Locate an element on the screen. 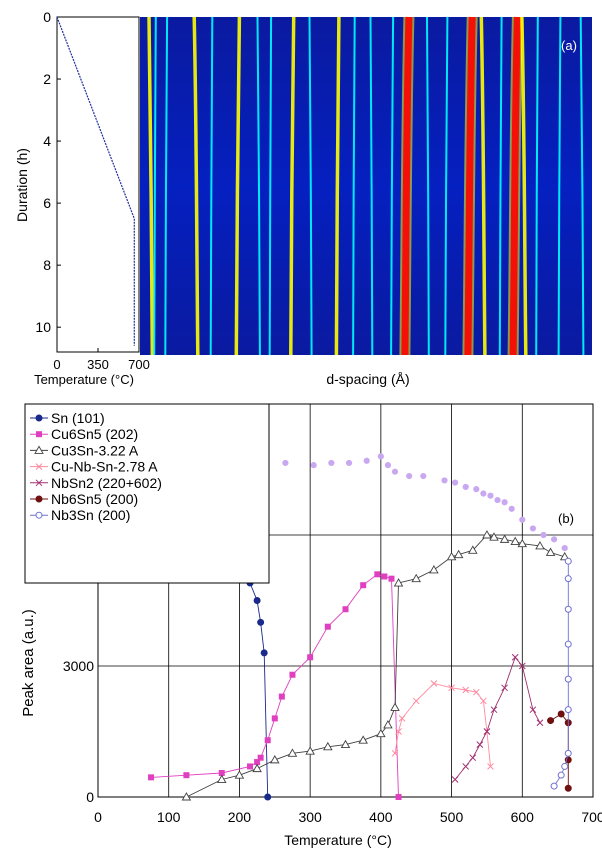 Image resolution: width=602 pixels, height=848 pixels. series-nb6sn5-200- is located at coordinates (559, 751).